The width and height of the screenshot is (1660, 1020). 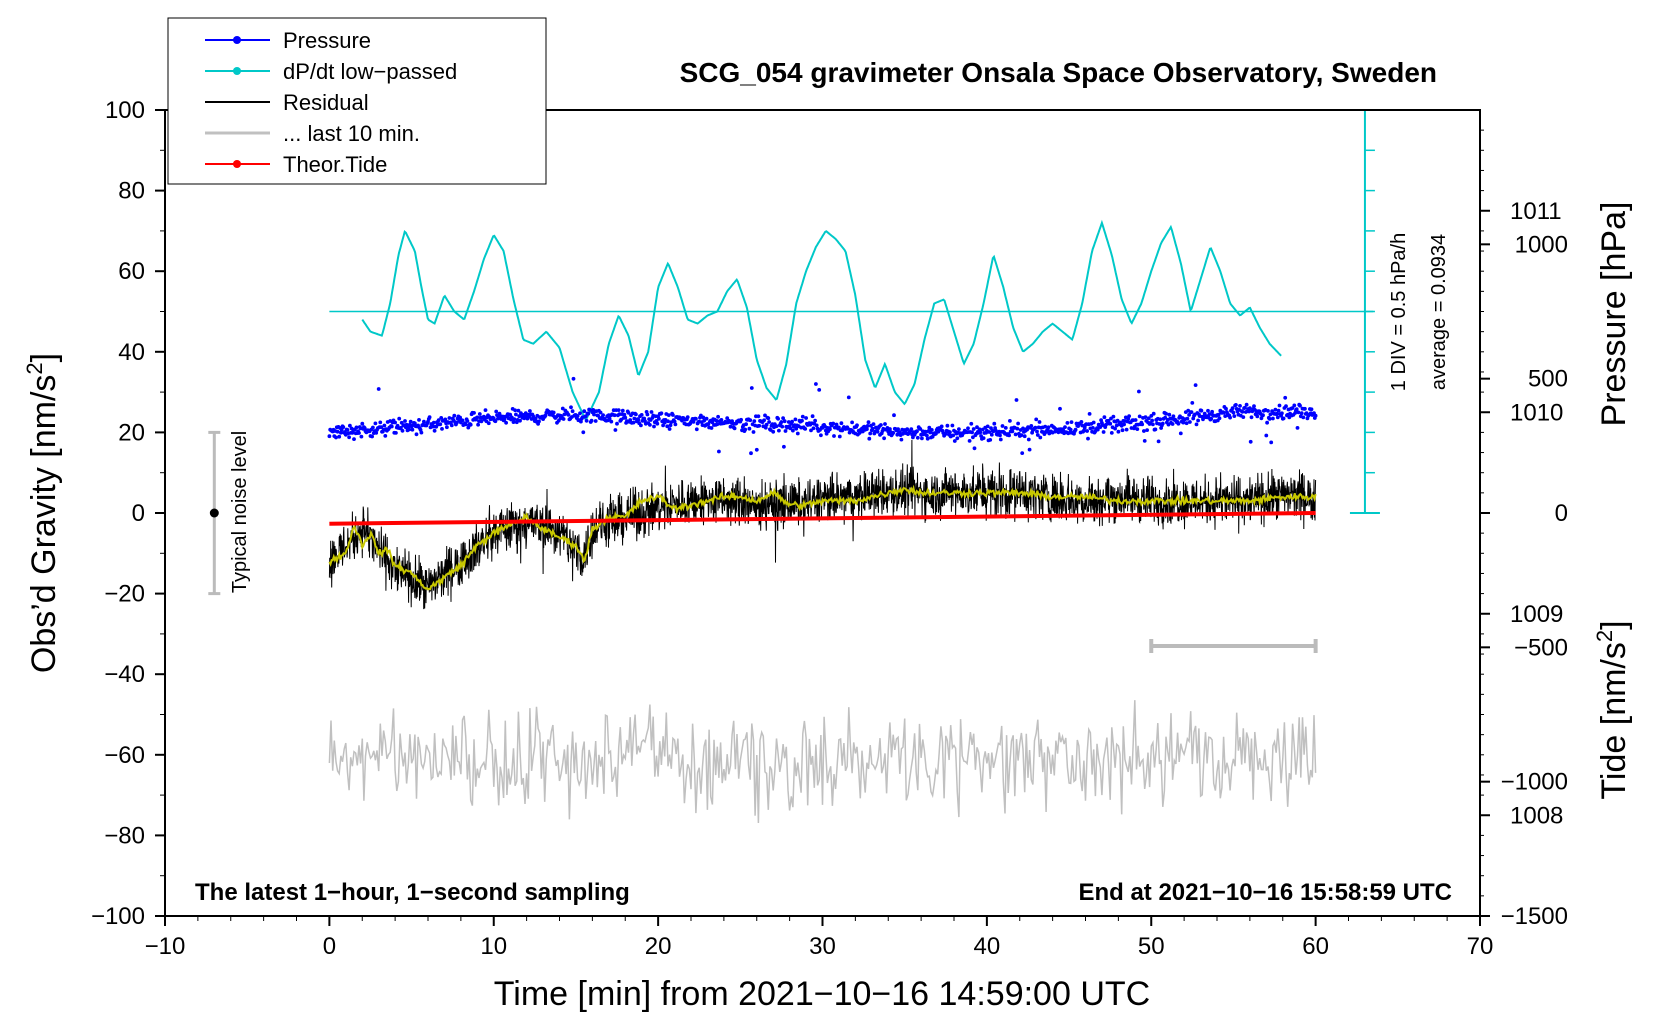 I want to click on y-left-tick-label: −40, so click(x=124, y=674).